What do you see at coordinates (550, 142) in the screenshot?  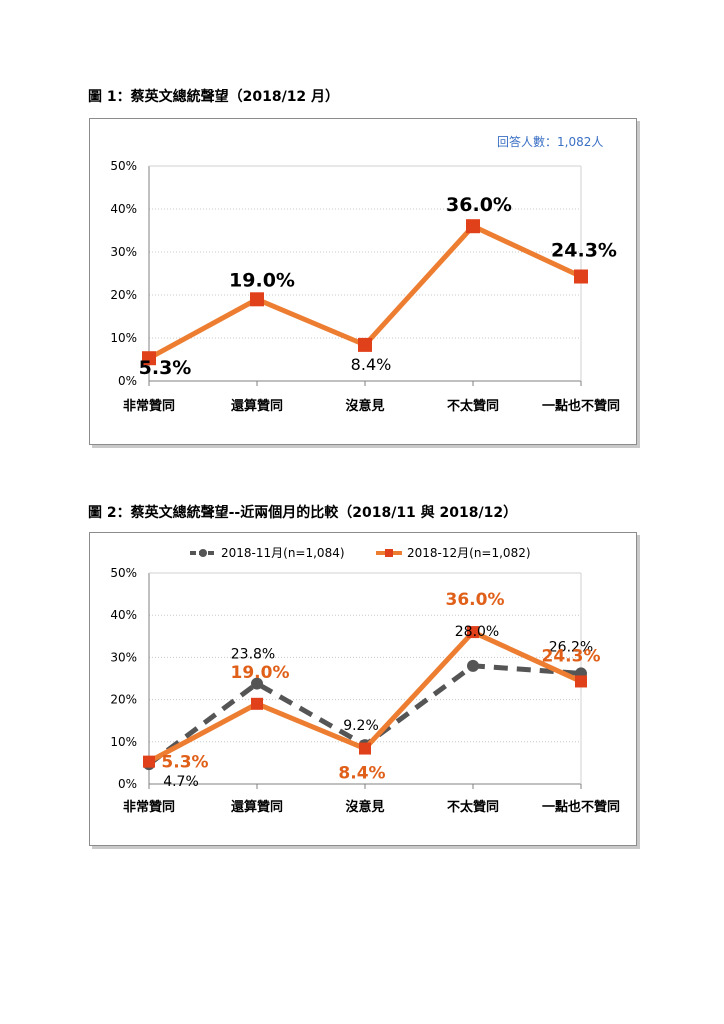 I see `respondents-note: 回答人數：1,082人` at bounding box center [550, 142].